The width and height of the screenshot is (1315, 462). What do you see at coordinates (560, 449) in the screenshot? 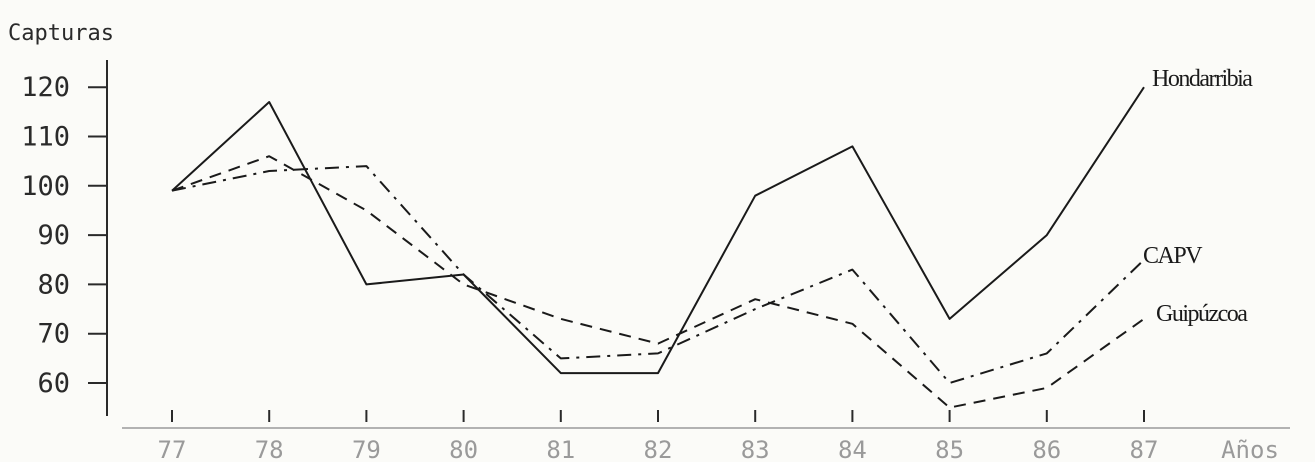
I see `x-tick-label: 81` at bounding box center [560, 449].